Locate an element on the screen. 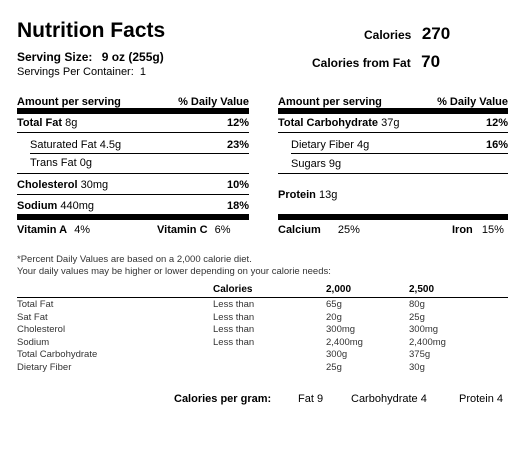 The height and width of the screenshot is (451, 524). saturated-fat-dv: 23% is located at coordinates (237, 145).